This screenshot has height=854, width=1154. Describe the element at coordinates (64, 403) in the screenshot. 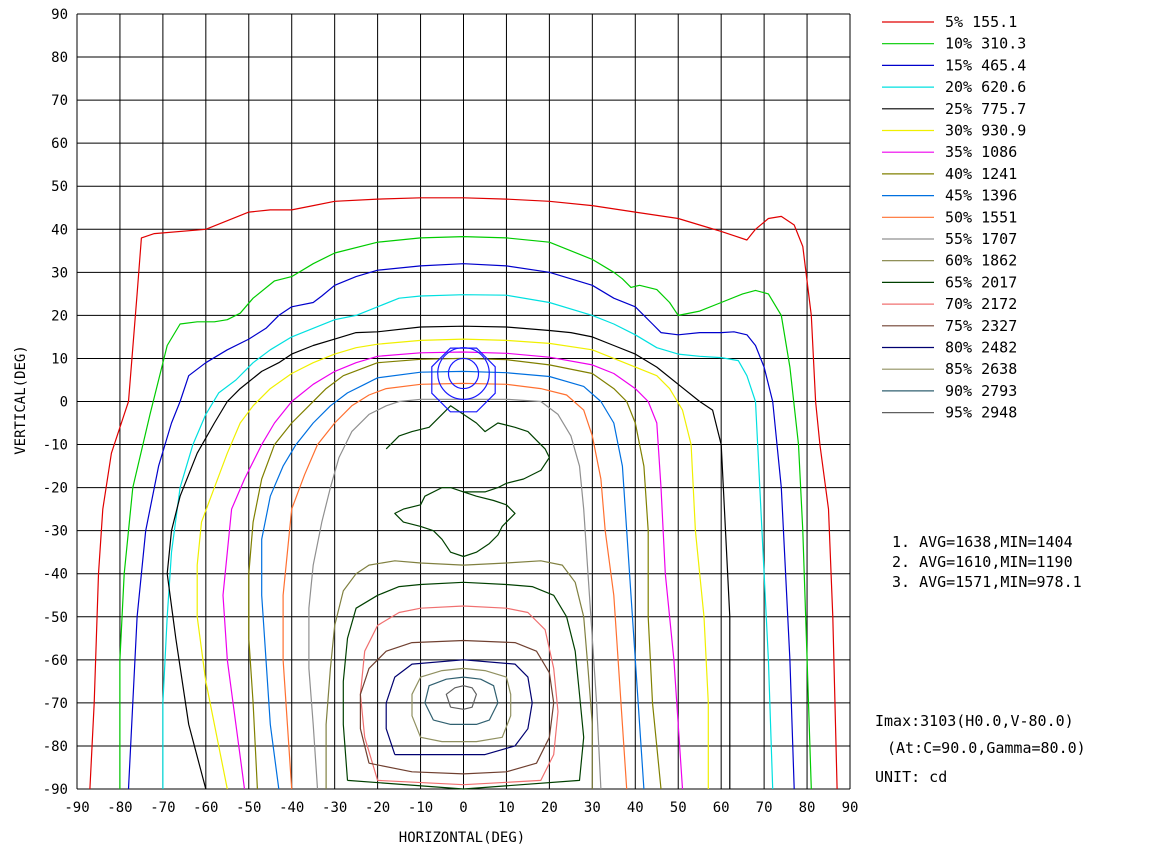

I see `y-tick-label: 0` at that location.